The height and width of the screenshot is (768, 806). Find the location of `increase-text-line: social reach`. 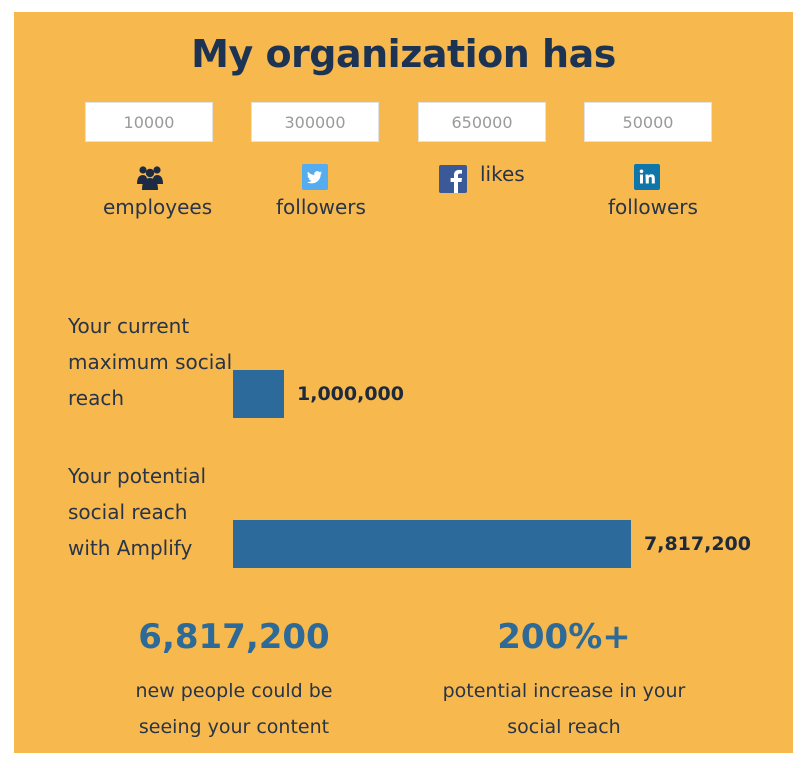

increase-text-line: social reach is located at coordinates (564, 727).